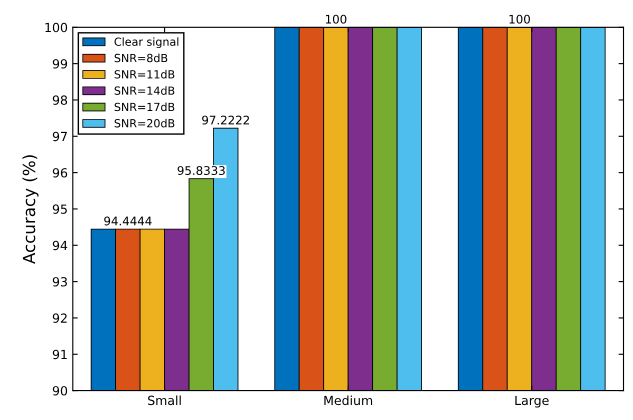  Describe the element at coordinates (60, 100) in the screenshot. I see `y-tick-label: 98` at that location.